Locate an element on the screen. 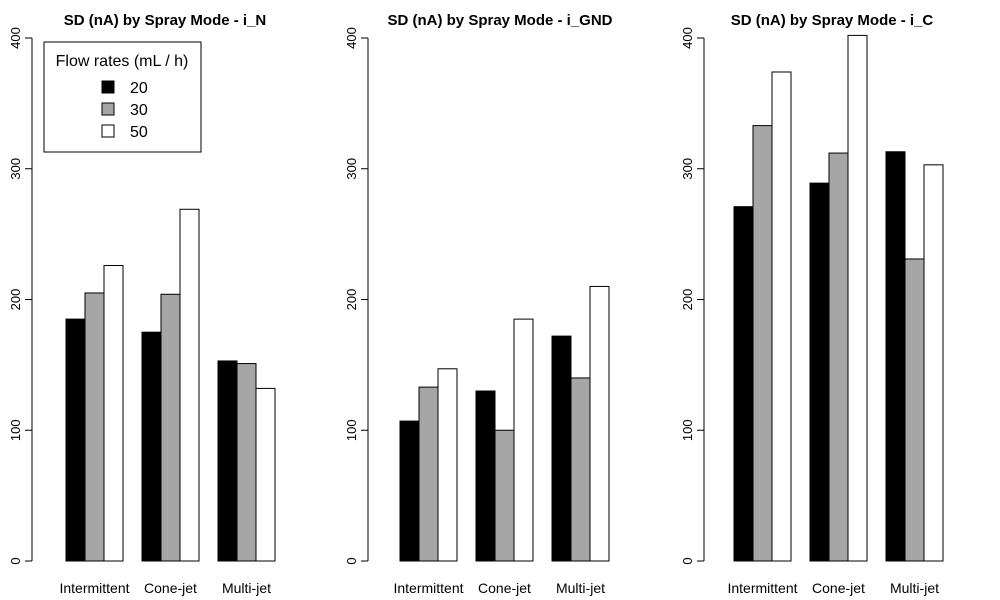 The image size is (1000, 600). chart-title: SD (nA) by Spray Mode - i_N is located at coordinates (165, 20).